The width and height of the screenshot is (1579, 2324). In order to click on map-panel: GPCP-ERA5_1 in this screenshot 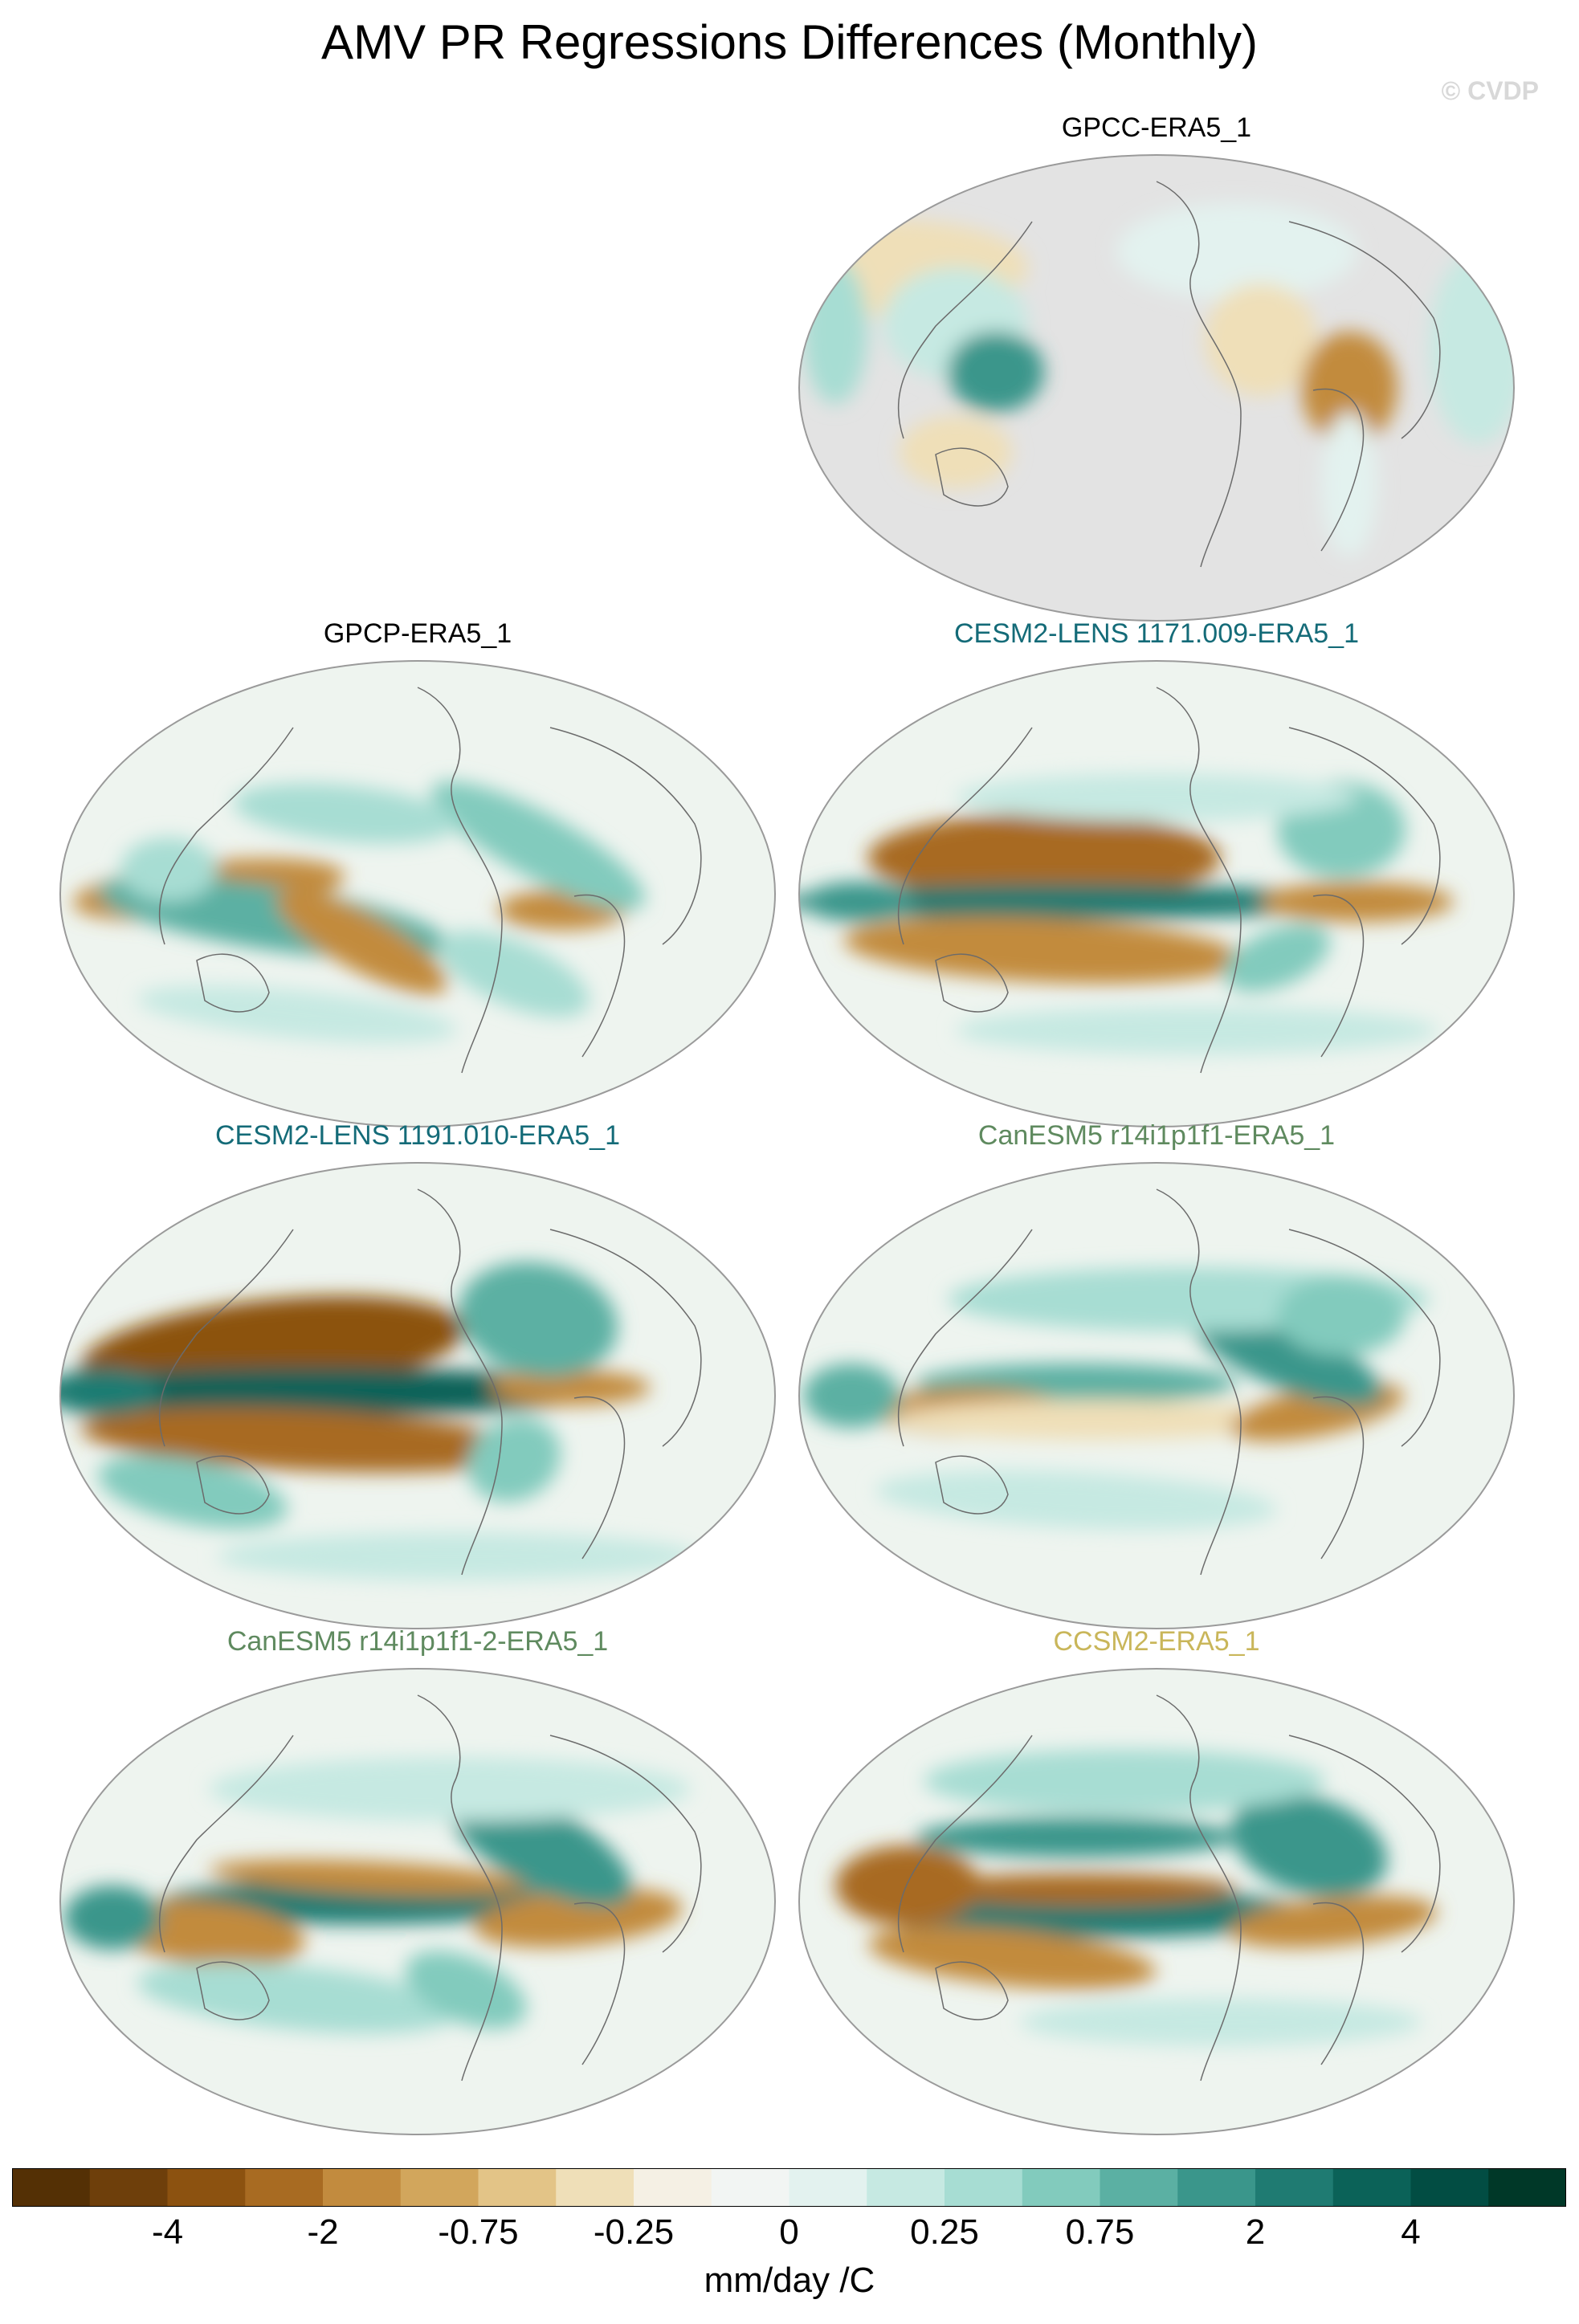, I will do `click(417, 875)`.